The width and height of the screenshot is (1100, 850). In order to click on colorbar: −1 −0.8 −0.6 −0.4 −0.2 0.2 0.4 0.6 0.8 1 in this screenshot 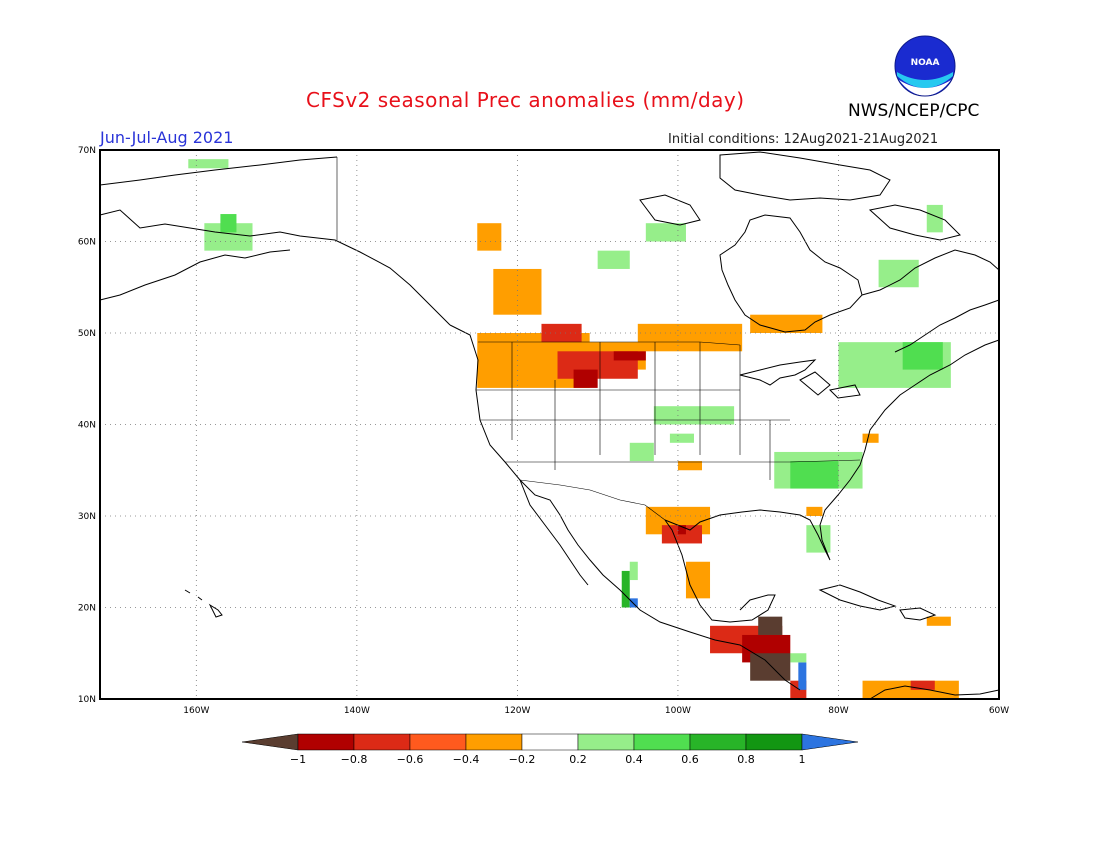, I will do `click(550, 749)`.